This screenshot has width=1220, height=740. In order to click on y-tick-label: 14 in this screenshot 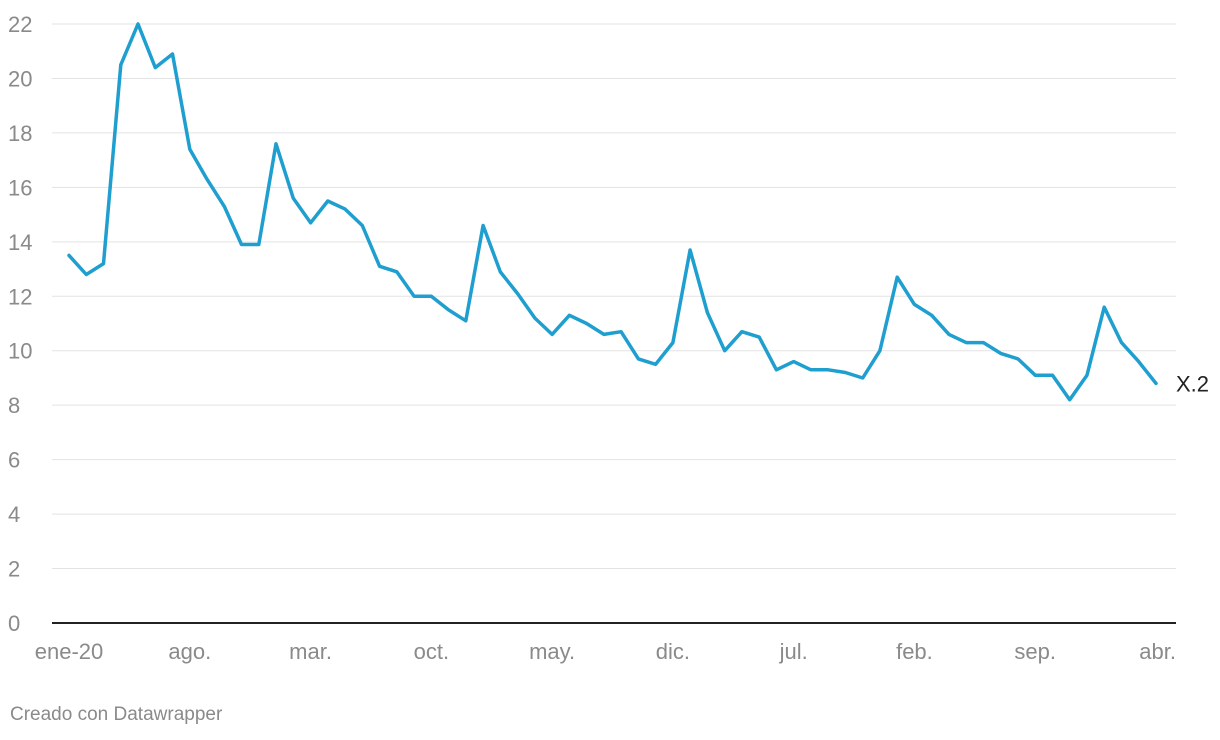, I will do `click(20, 242)`.